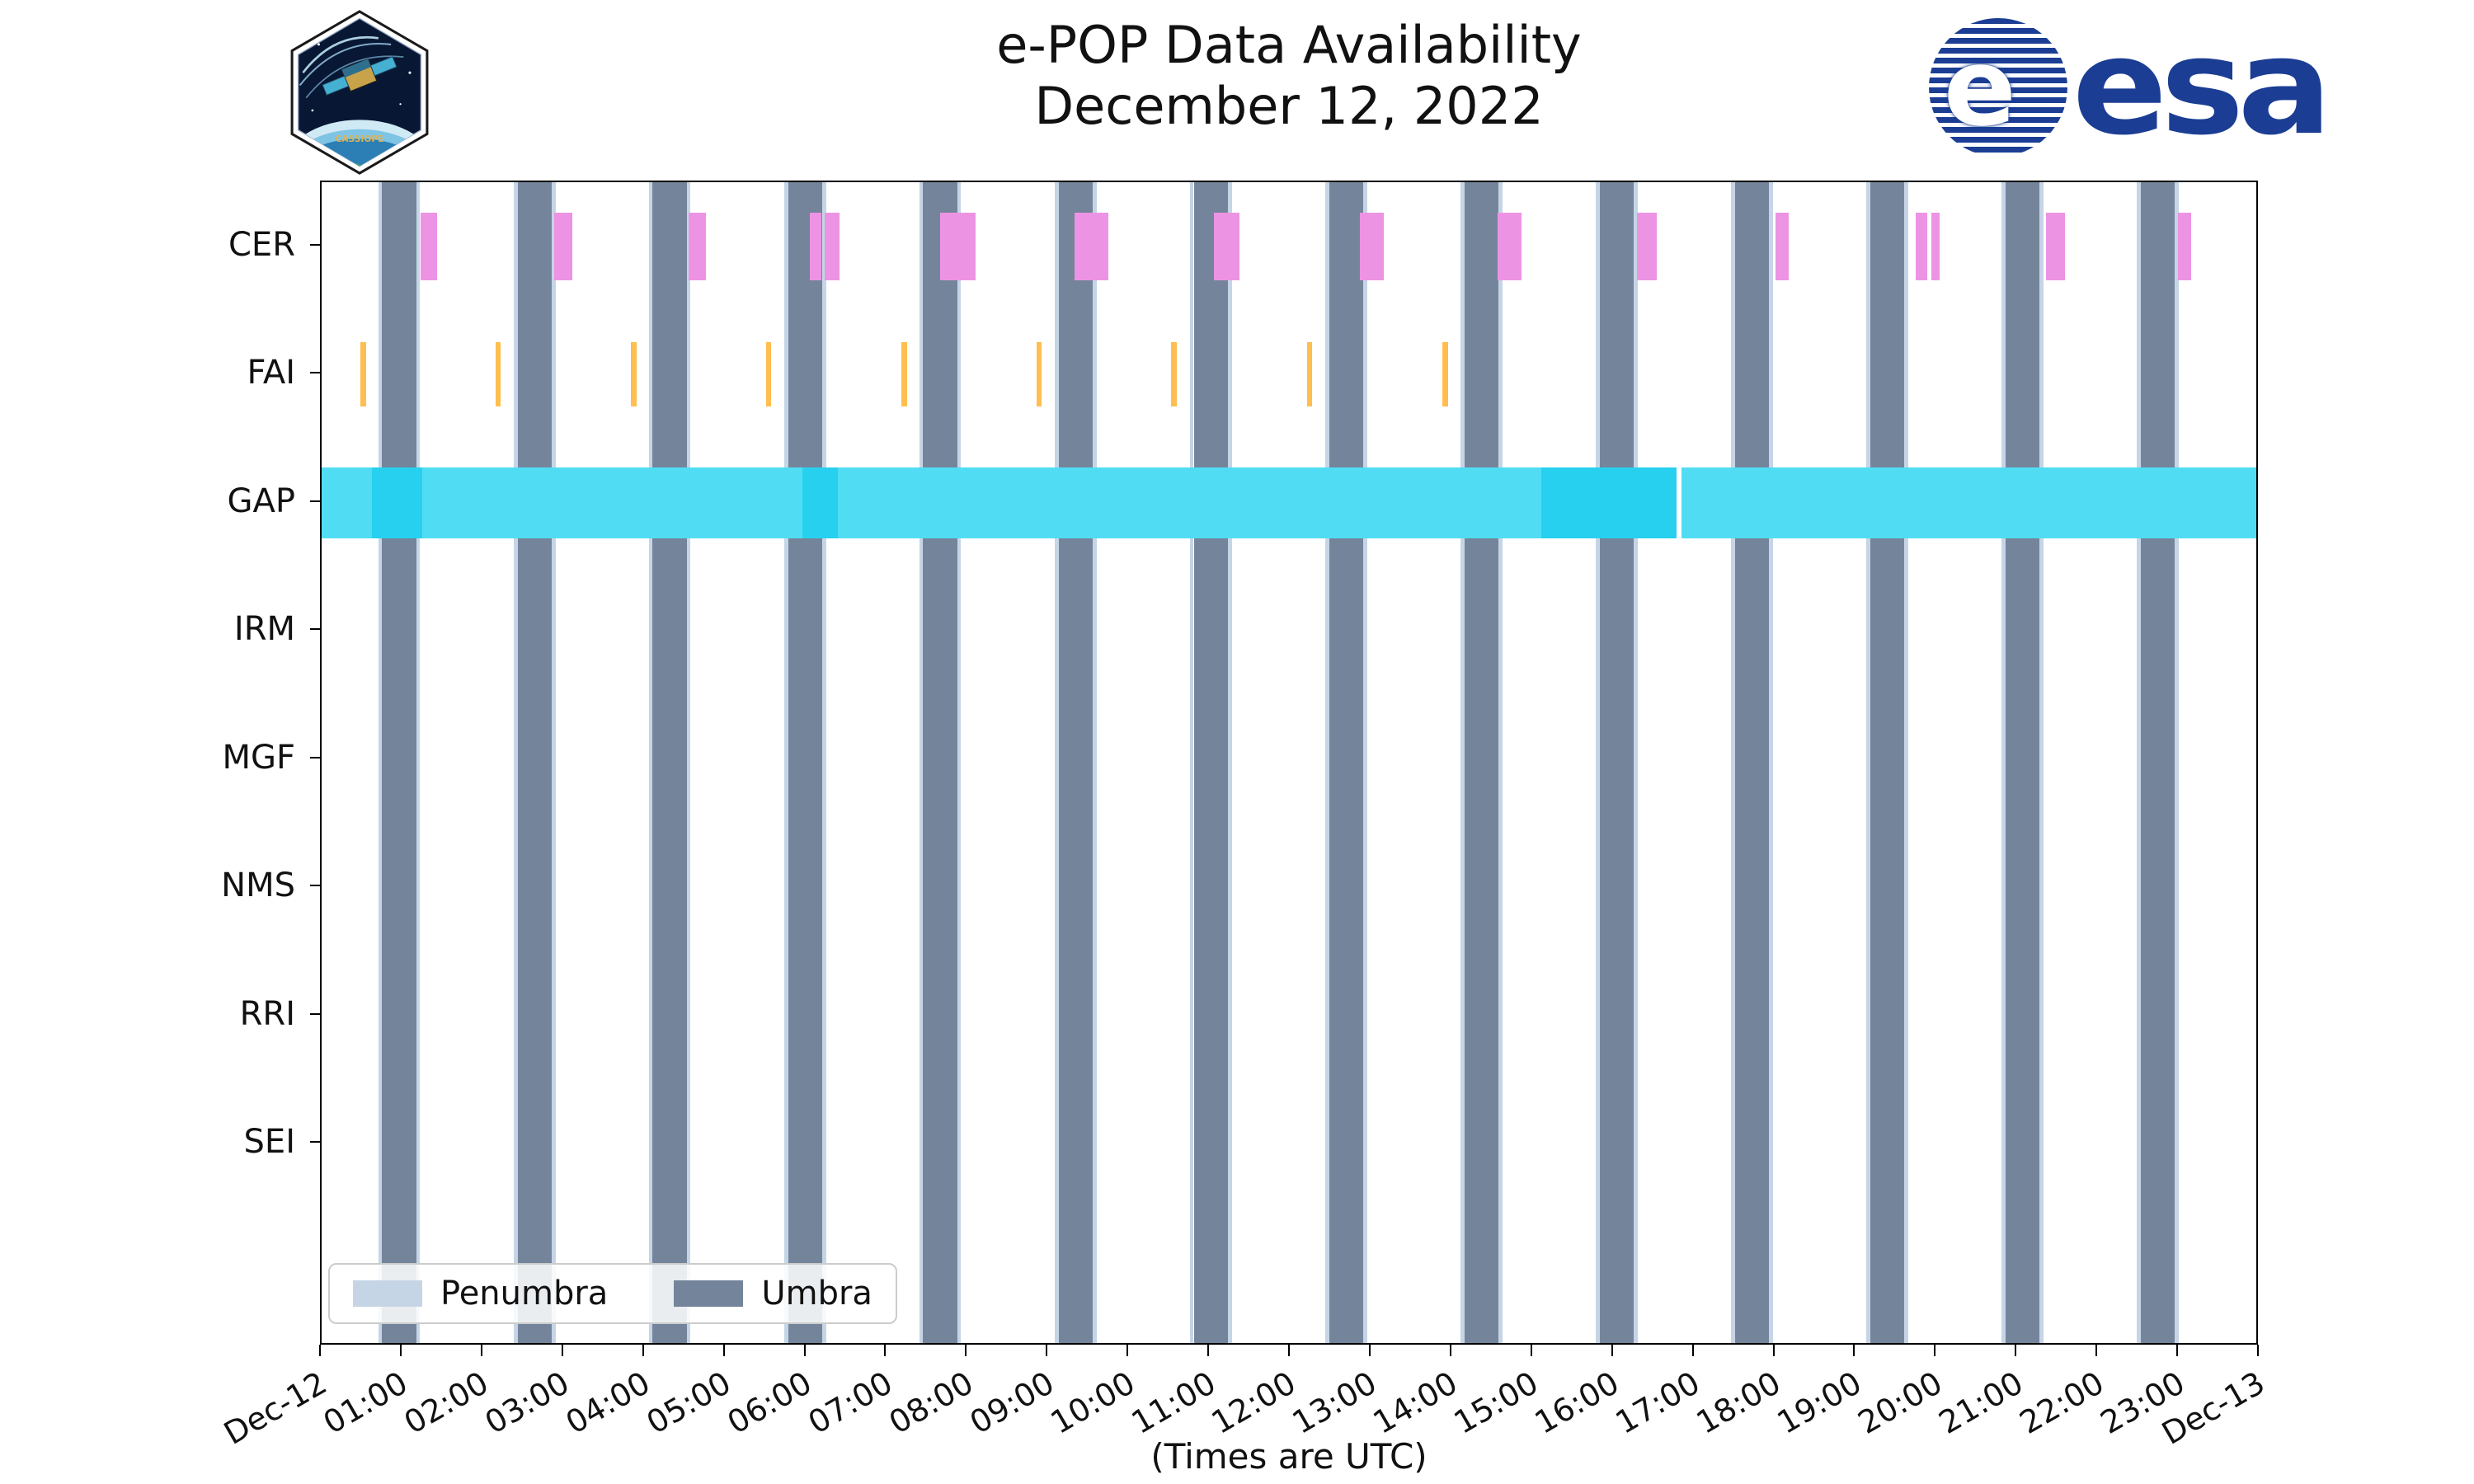 The height and width of the screenshot is (1484, 2474). I want to click on x-tick-label: 13:00, so click(1334, 1402).